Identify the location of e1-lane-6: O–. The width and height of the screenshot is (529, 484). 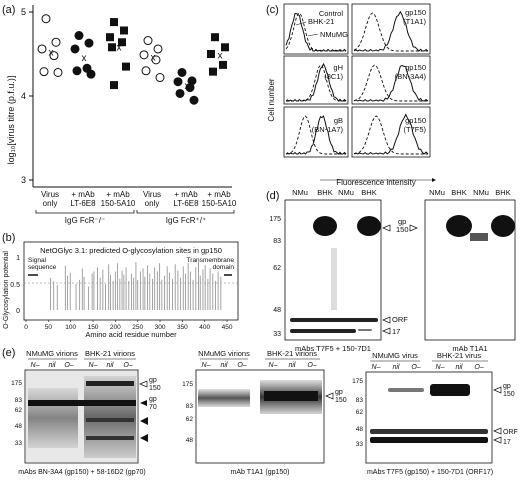
(127, 365).